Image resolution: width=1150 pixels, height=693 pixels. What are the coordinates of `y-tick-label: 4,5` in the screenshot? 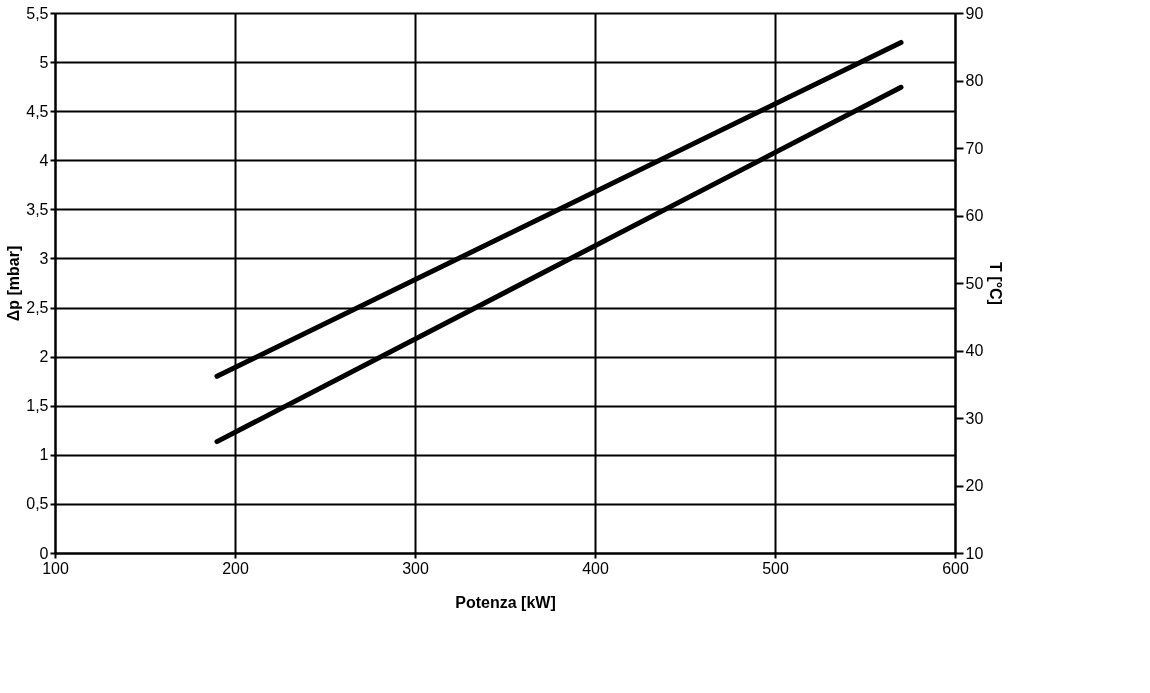 It's located at (37, 111).